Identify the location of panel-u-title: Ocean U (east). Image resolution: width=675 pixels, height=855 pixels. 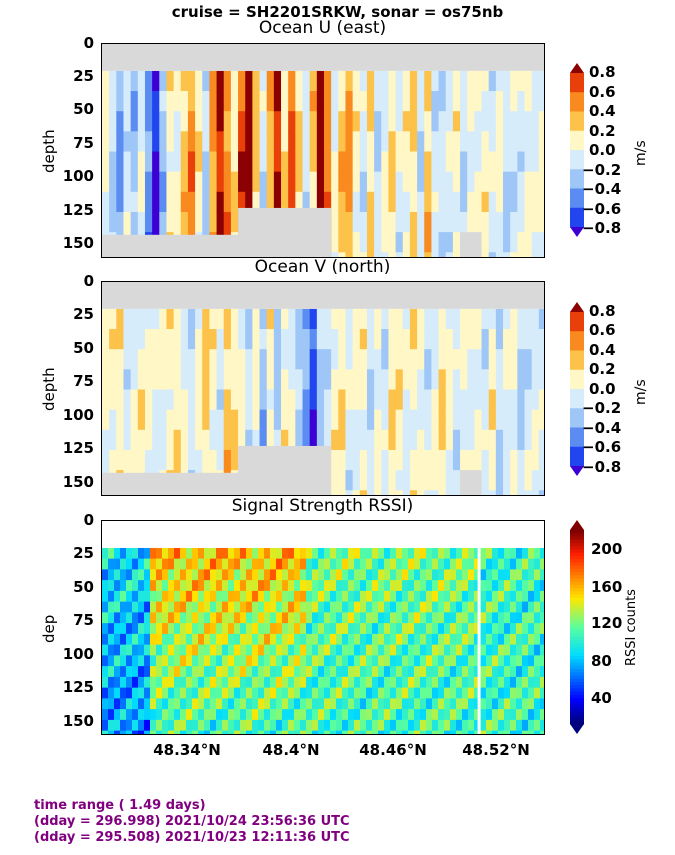
(322, 28).